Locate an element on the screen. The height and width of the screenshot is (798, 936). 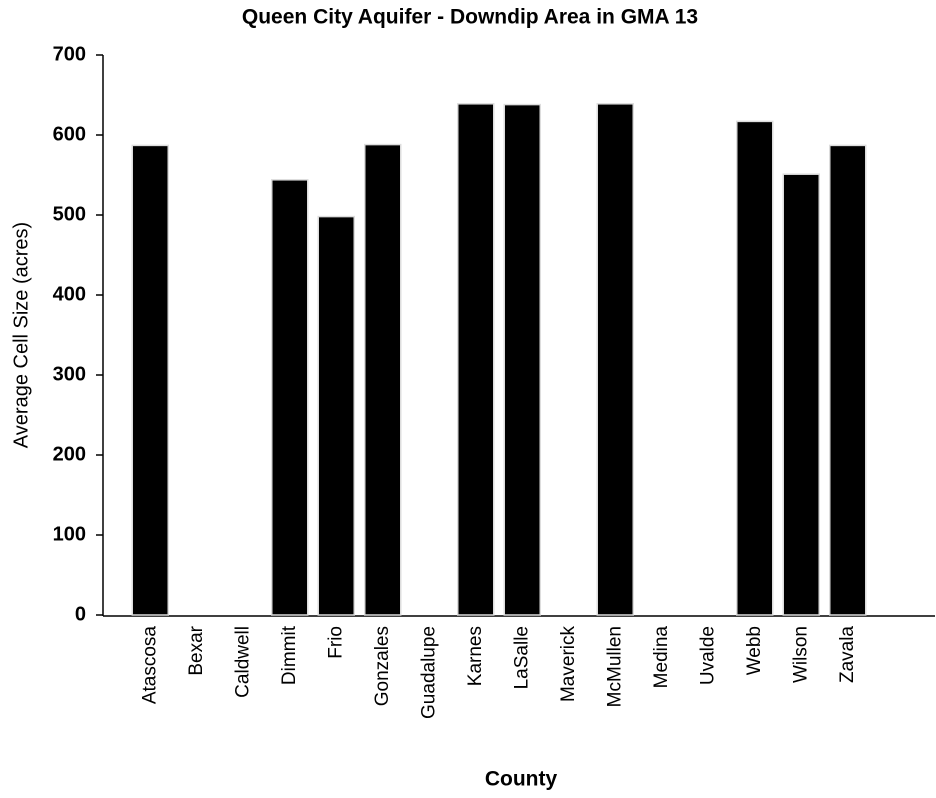
y-tick-label: 500 is located at coordinates (69, 214).